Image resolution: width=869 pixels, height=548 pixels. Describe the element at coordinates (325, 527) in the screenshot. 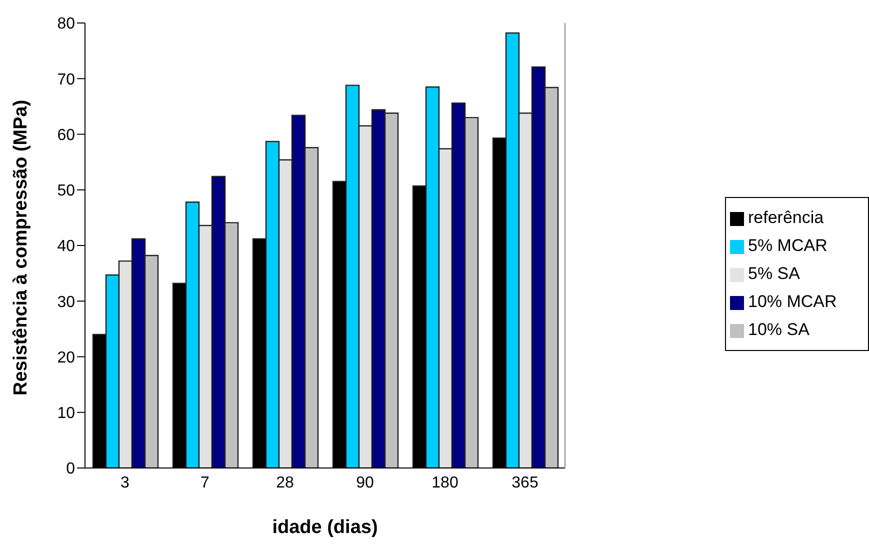

I see `x-axis-title: idade (dias)` at that location.